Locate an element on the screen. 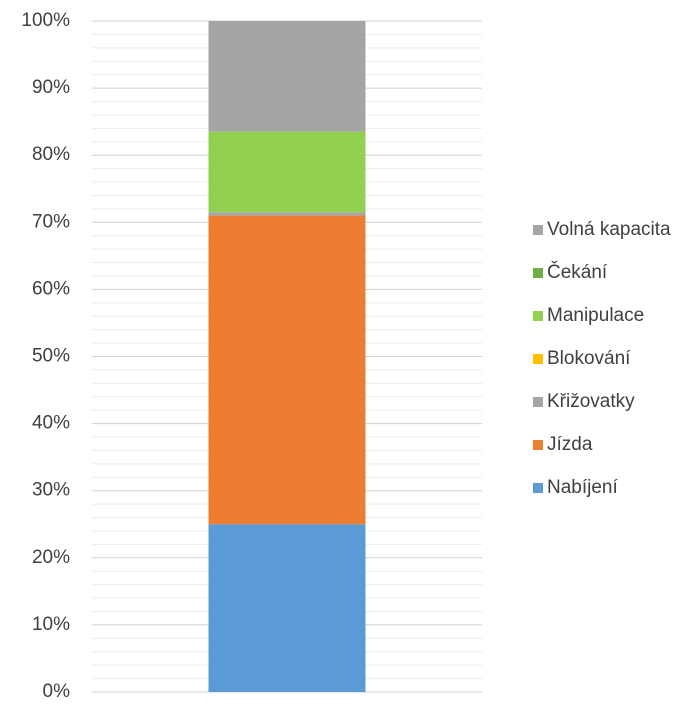 This screenshot has width=699, height=704. y-tick-label: 20% is located at coordinates (51, 557).